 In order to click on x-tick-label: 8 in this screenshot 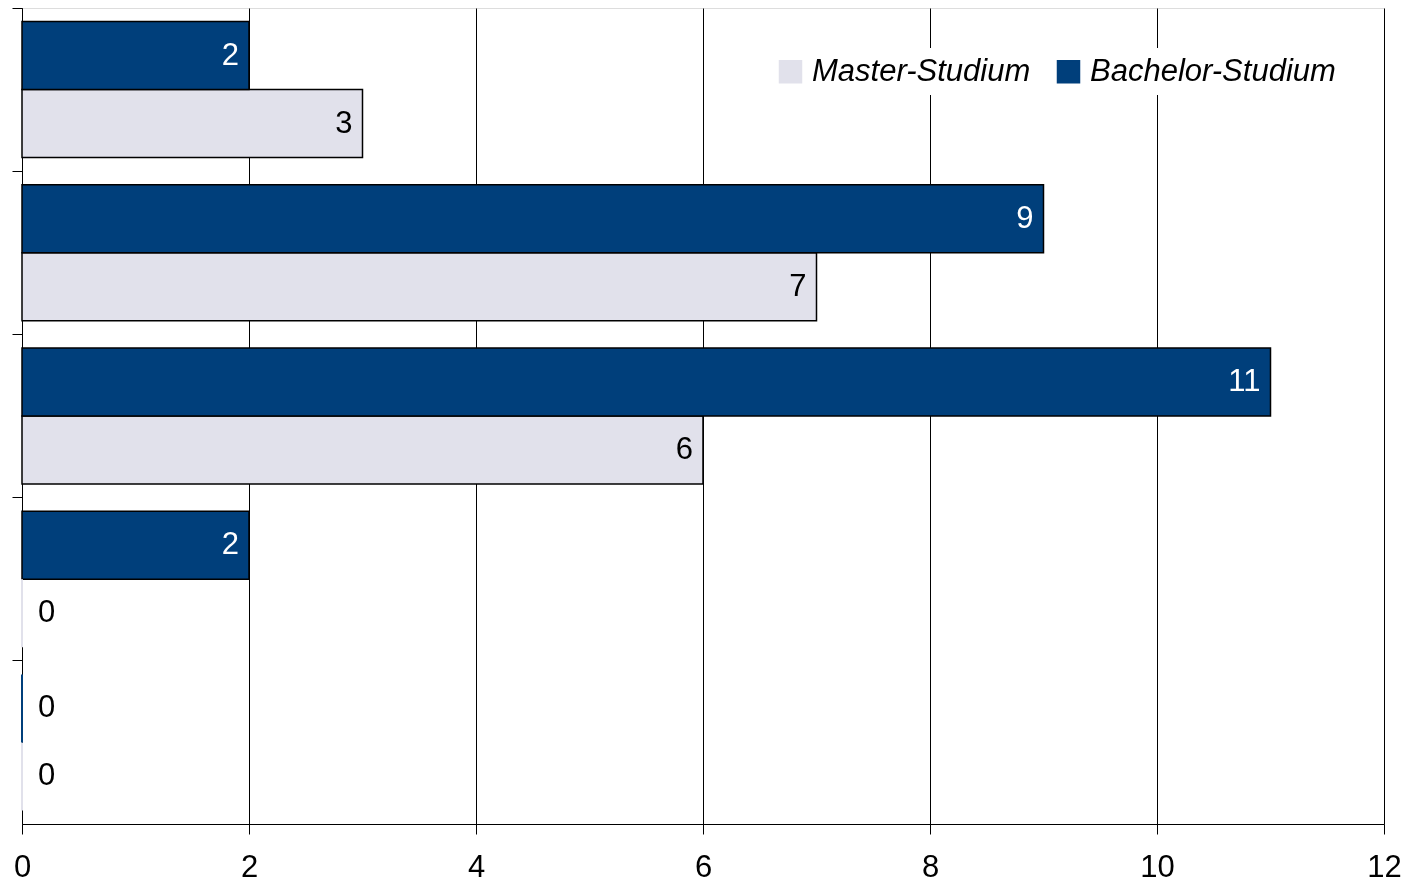, I will do `click(930, 866)`.